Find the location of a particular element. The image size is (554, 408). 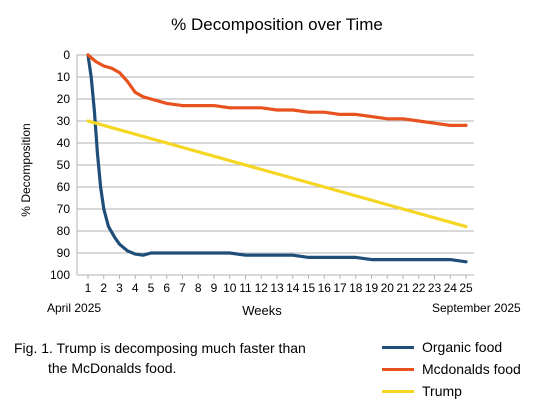

x-tick-label: 16 is located at coordinates (325, 288).